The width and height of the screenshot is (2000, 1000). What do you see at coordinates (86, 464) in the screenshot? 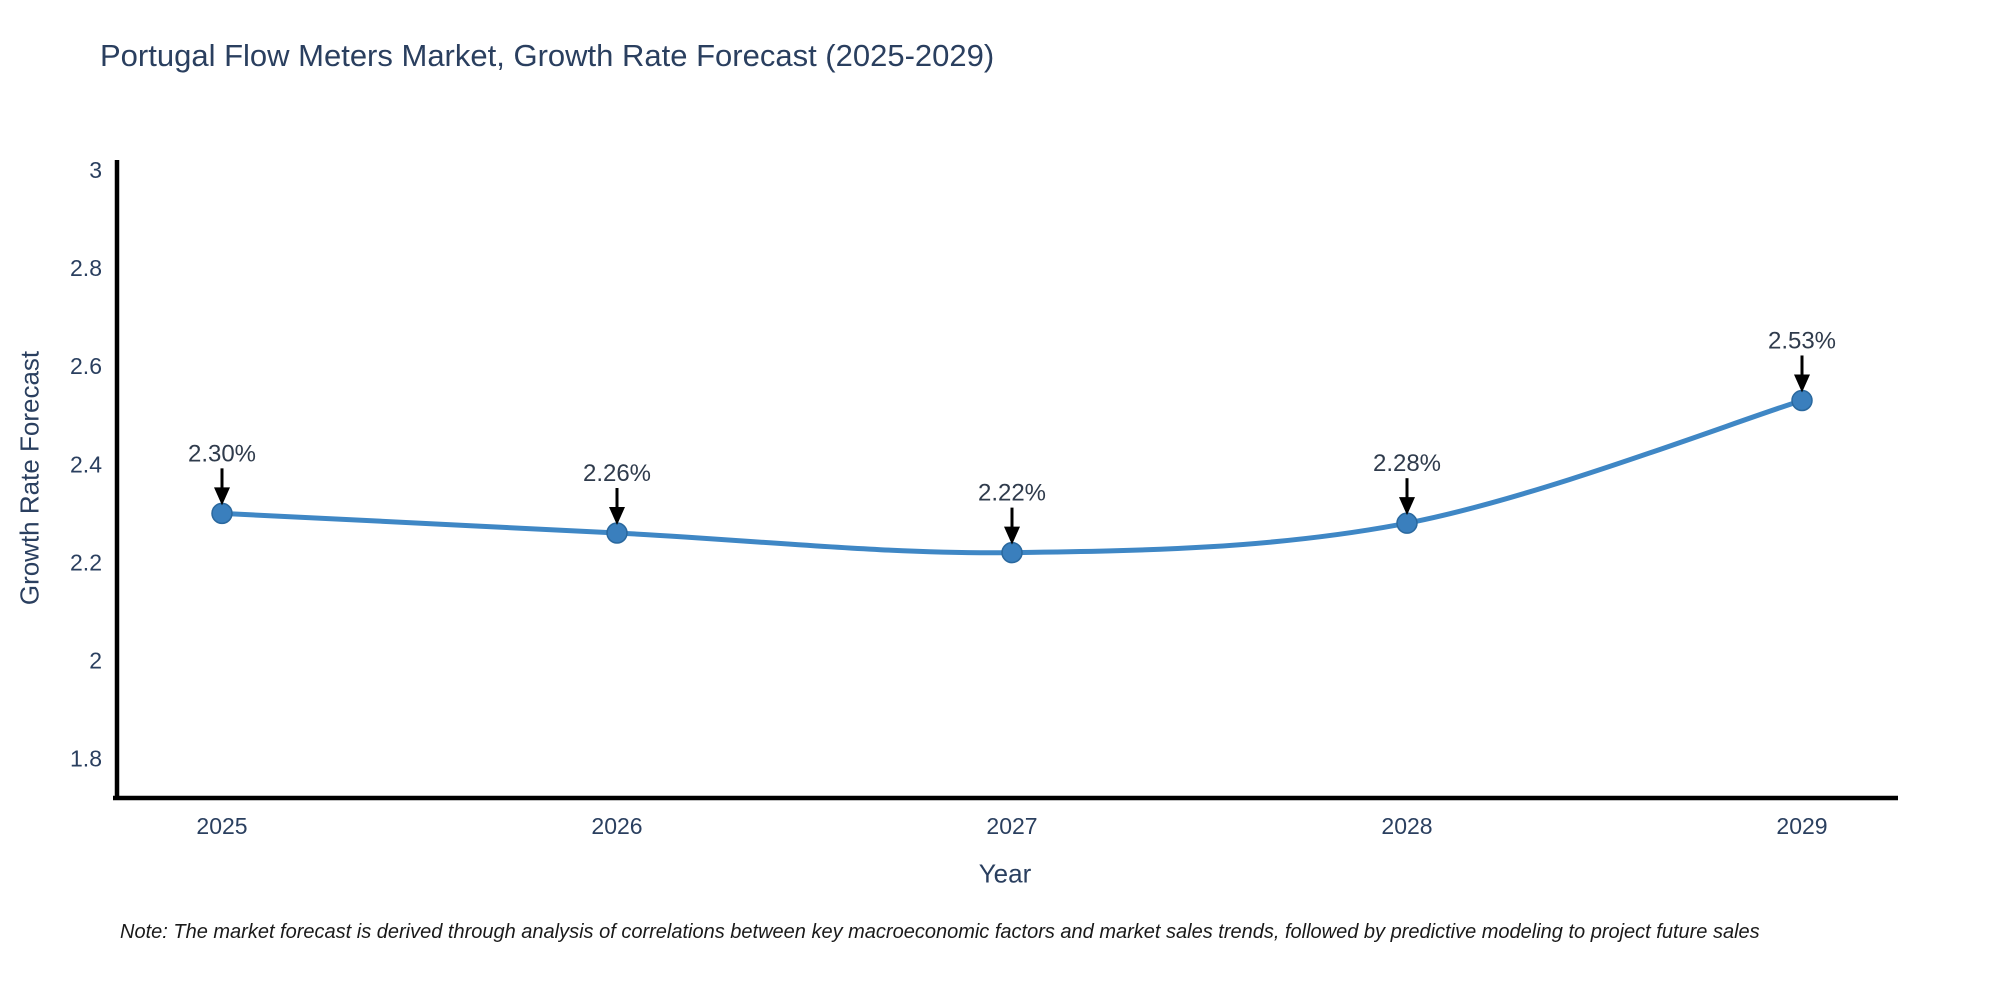
I see `y-tick-label: 2.4` at bounding box center [86, 464].